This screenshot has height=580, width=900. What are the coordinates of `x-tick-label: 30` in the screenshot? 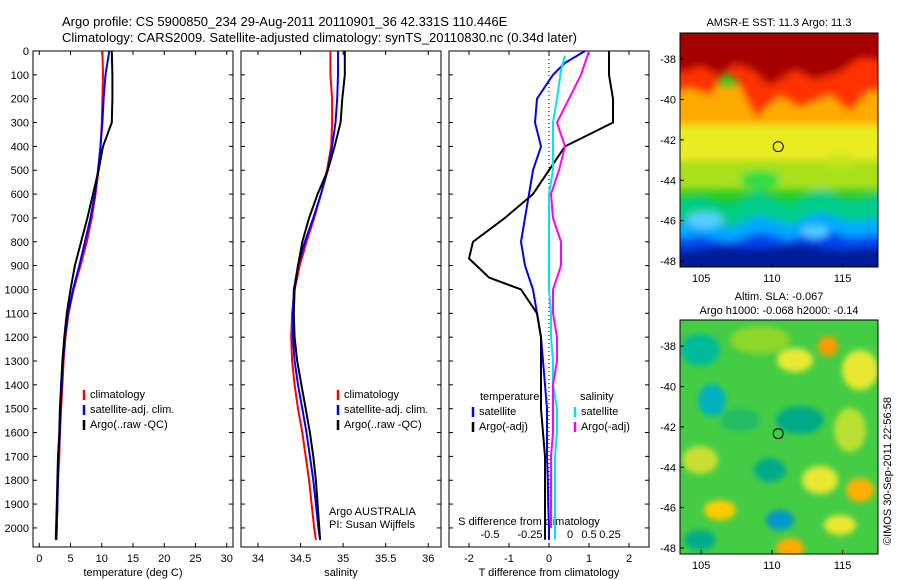 It's located at (227, 559).